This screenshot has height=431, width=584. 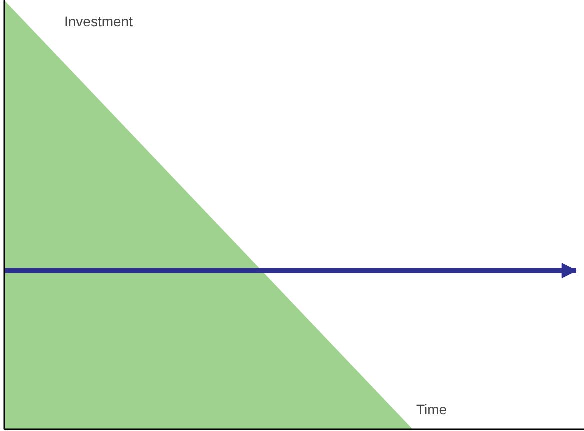 What do you see at coordinates (99, 22) in the screenshot?
I see `y-axis-title: Investment` at bounding box center [99, 22].